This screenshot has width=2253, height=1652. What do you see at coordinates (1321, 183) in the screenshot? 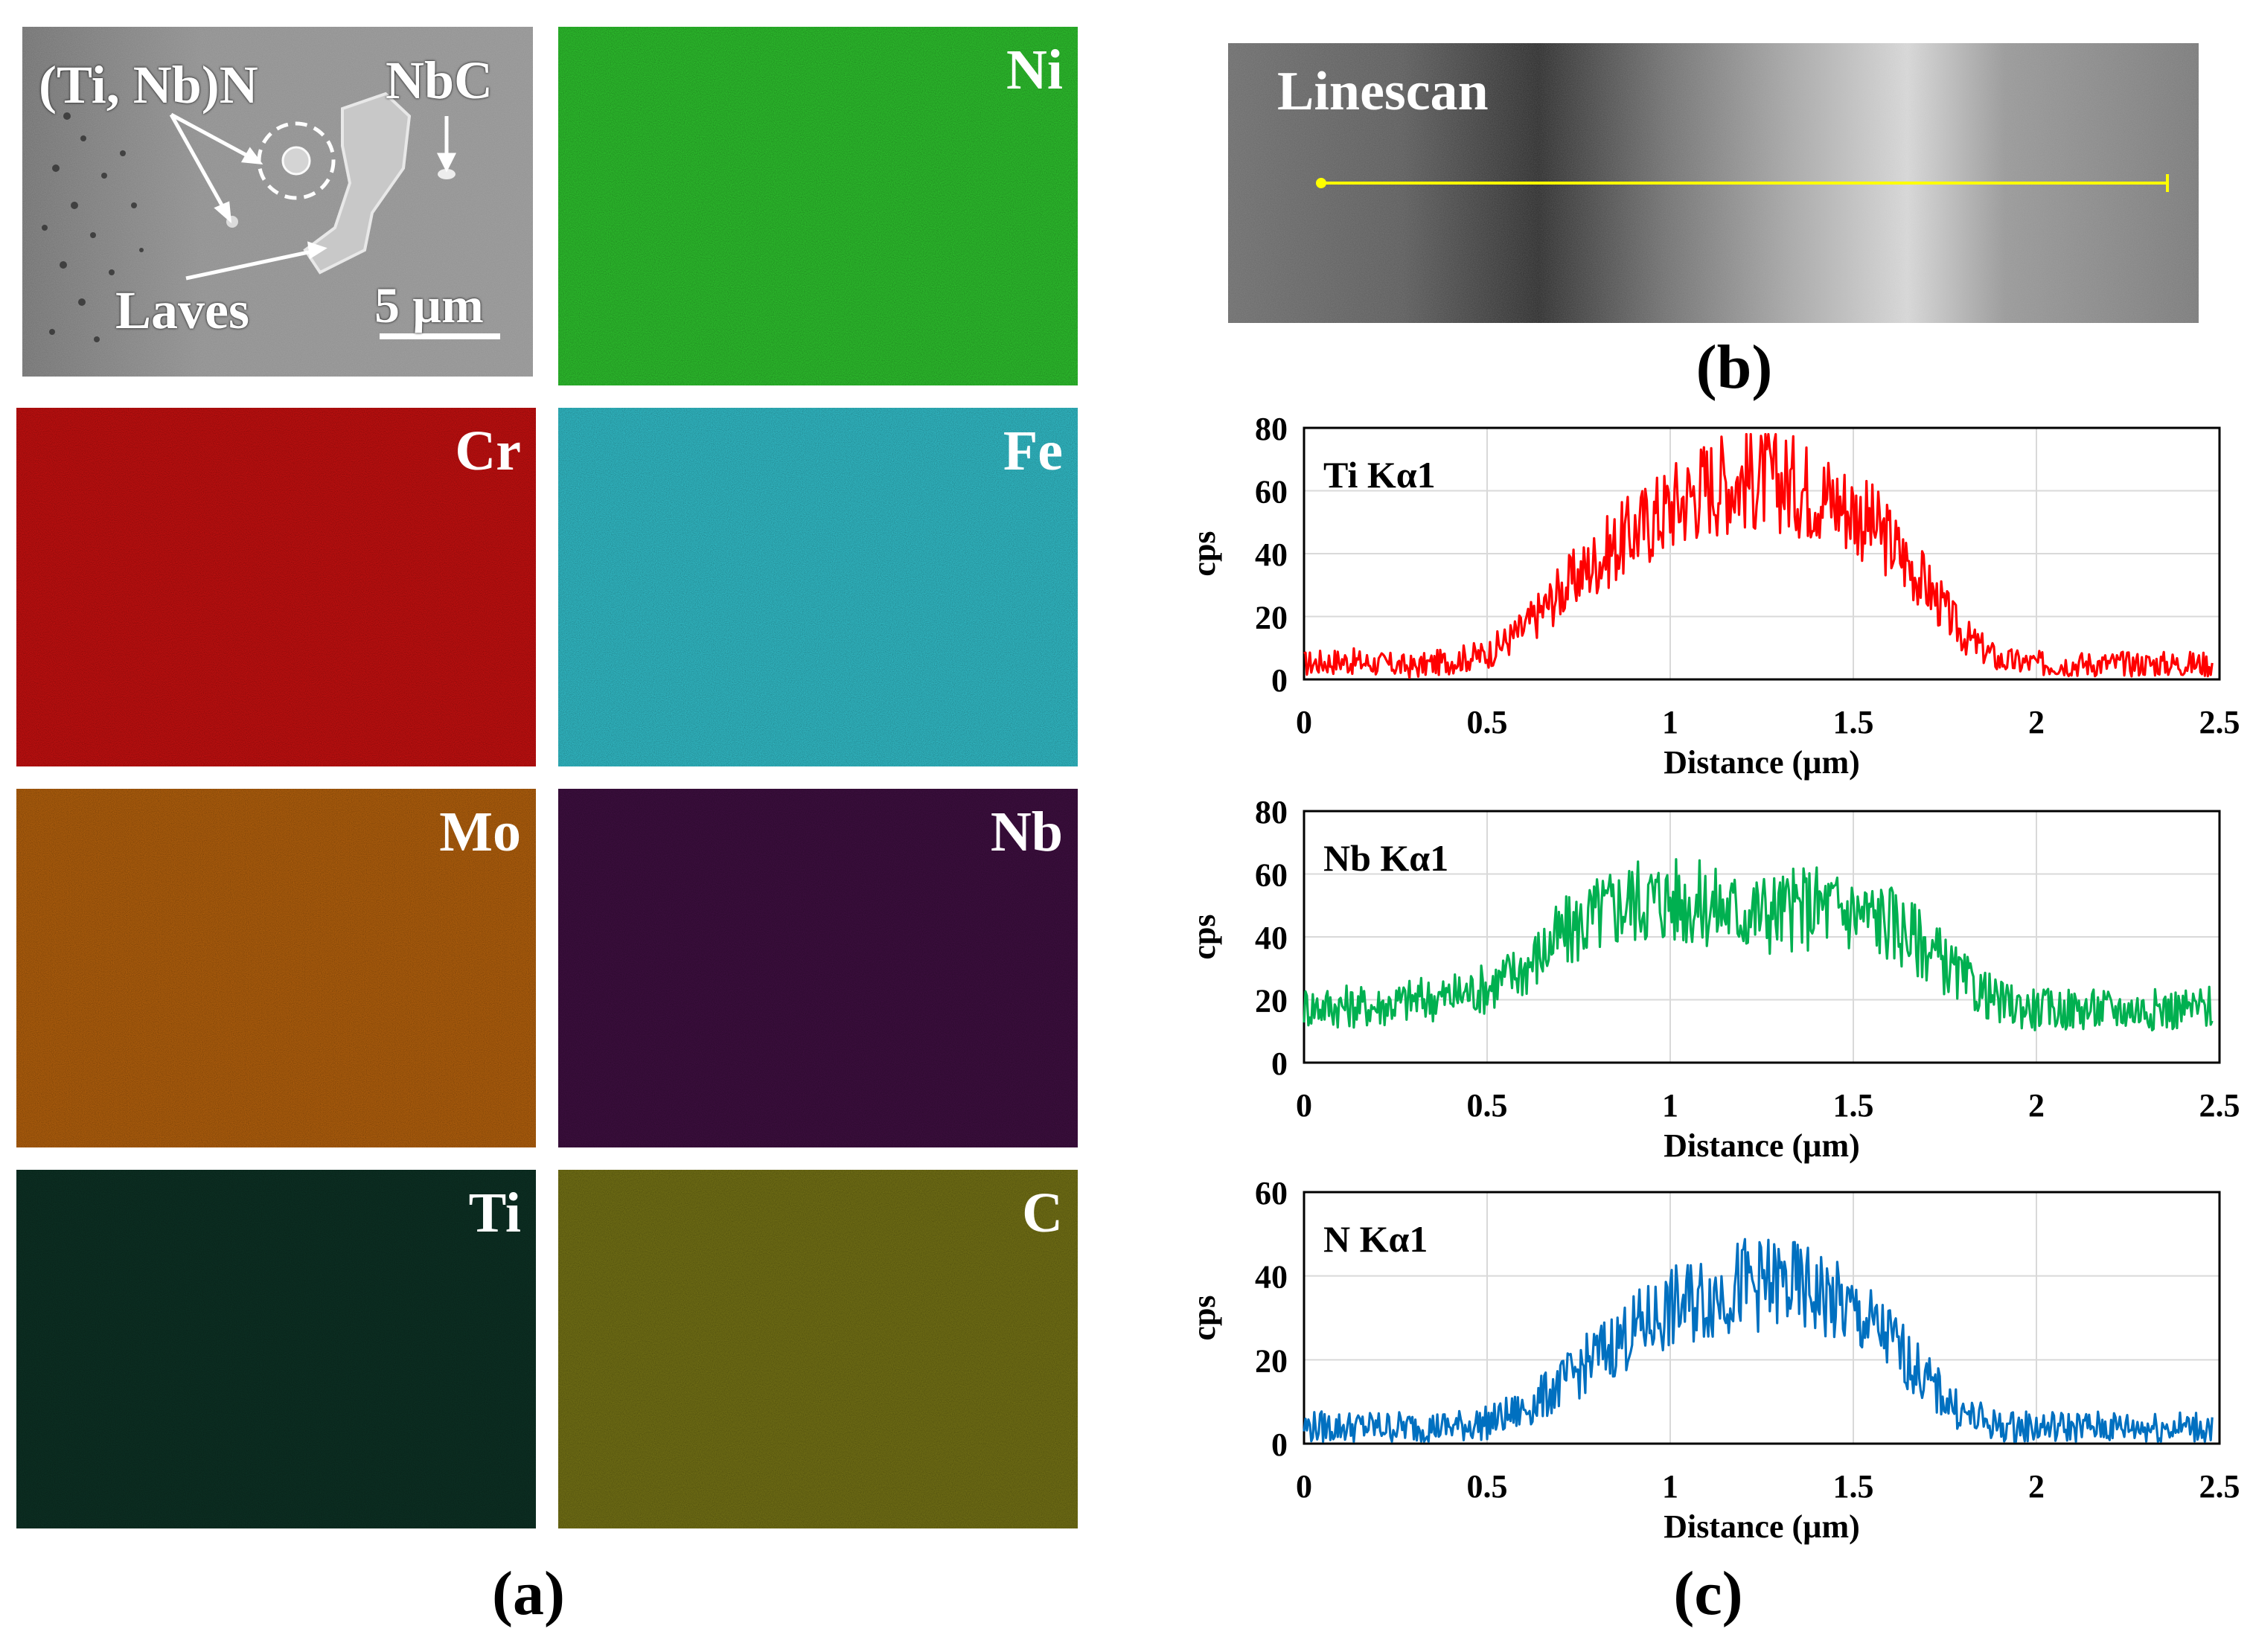
I see `linescan-start-marker` at bounding box center [1321, 183].